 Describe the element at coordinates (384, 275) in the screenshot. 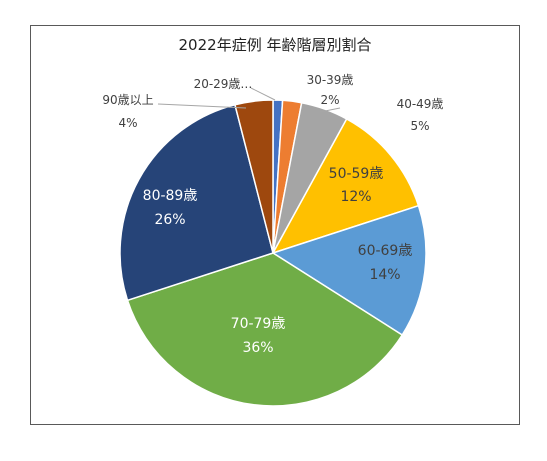

I see `slice-percent-label: 14%` at that location.